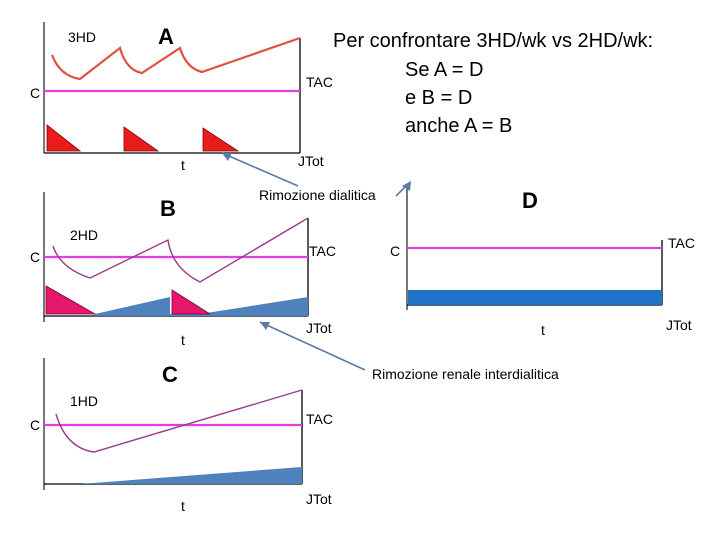 The height and width of the screenshot is (540, 720). Describe the element at coordinates (260, 169) in the screenshot. I see `arrow-to-panel-a-jtot` at that location.